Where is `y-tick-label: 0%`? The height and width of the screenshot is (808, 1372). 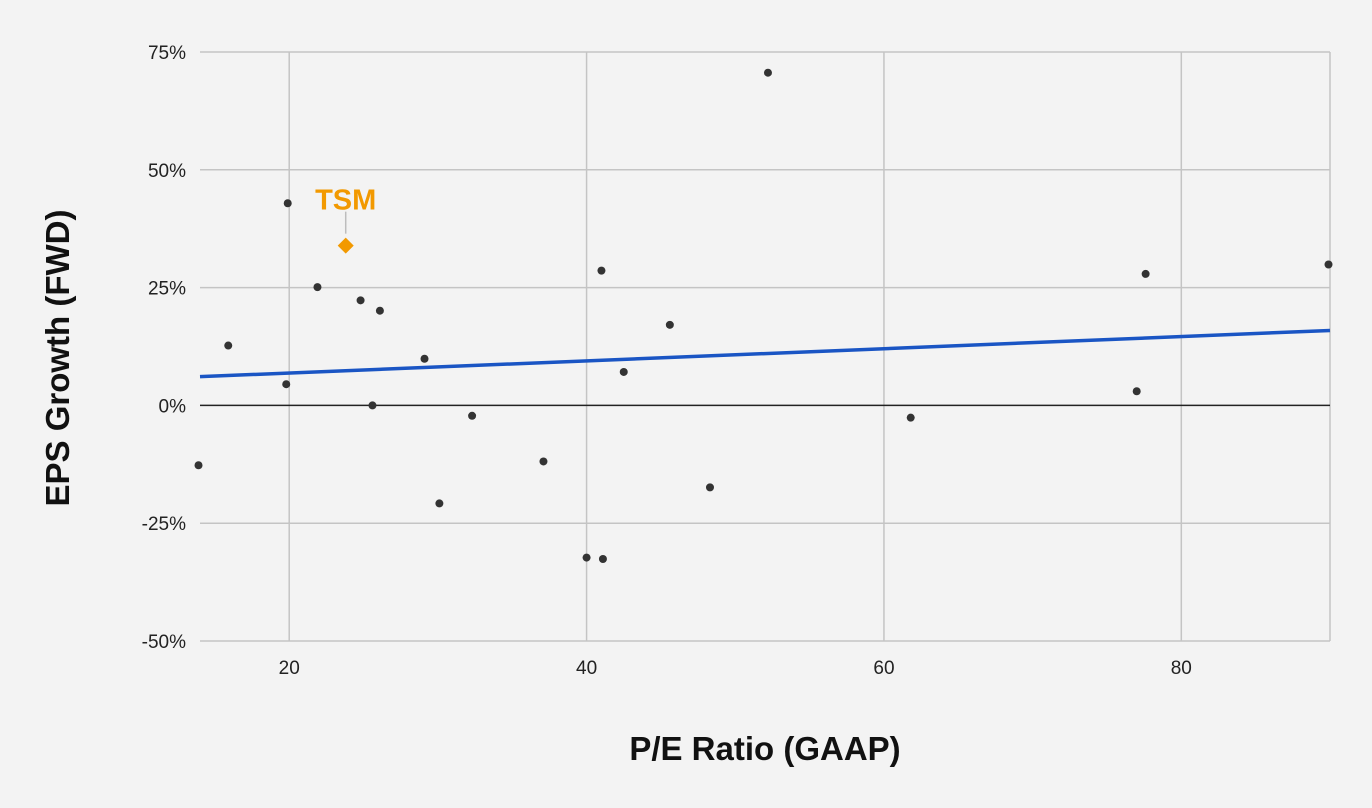
y-tick-label: 0% is located at coordinates (173, 406).